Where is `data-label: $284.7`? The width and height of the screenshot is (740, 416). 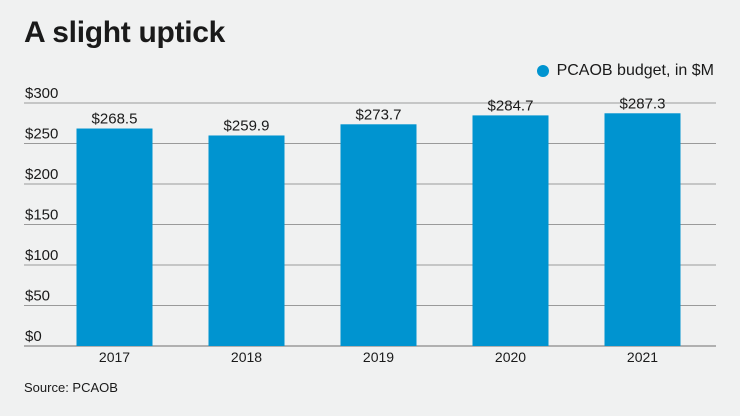 data-label: $284.7 is located at coordinates (511, 105).